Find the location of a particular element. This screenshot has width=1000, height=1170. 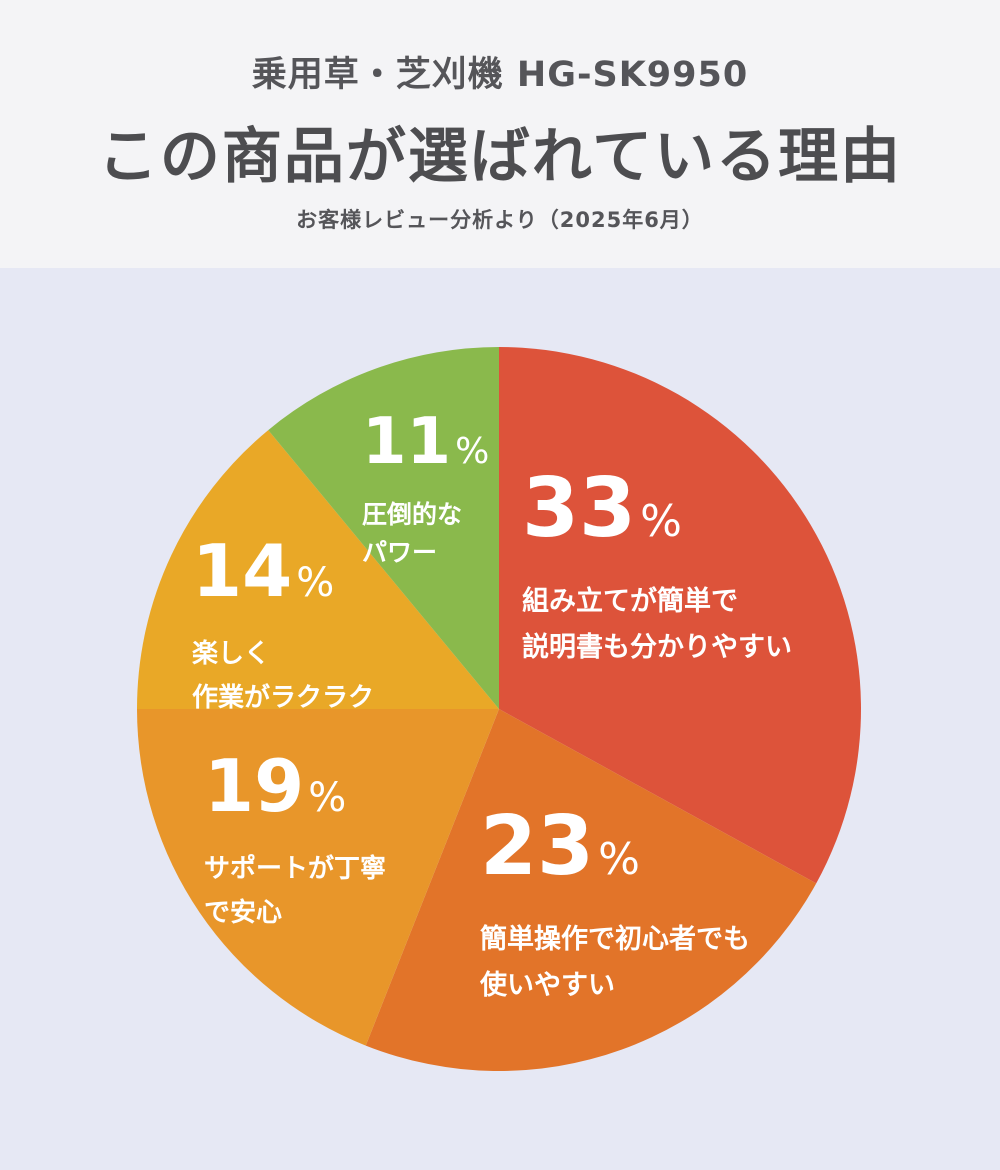

percent-label-4: 14% is located at coordinates (263, 571).